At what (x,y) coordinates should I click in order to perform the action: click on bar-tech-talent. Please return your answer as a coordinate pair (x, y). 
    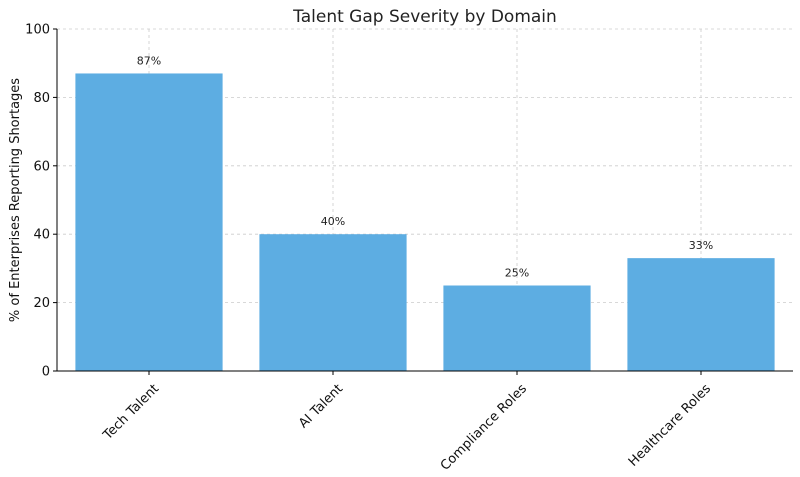
    Looking at the image, I should click on (149, 222).